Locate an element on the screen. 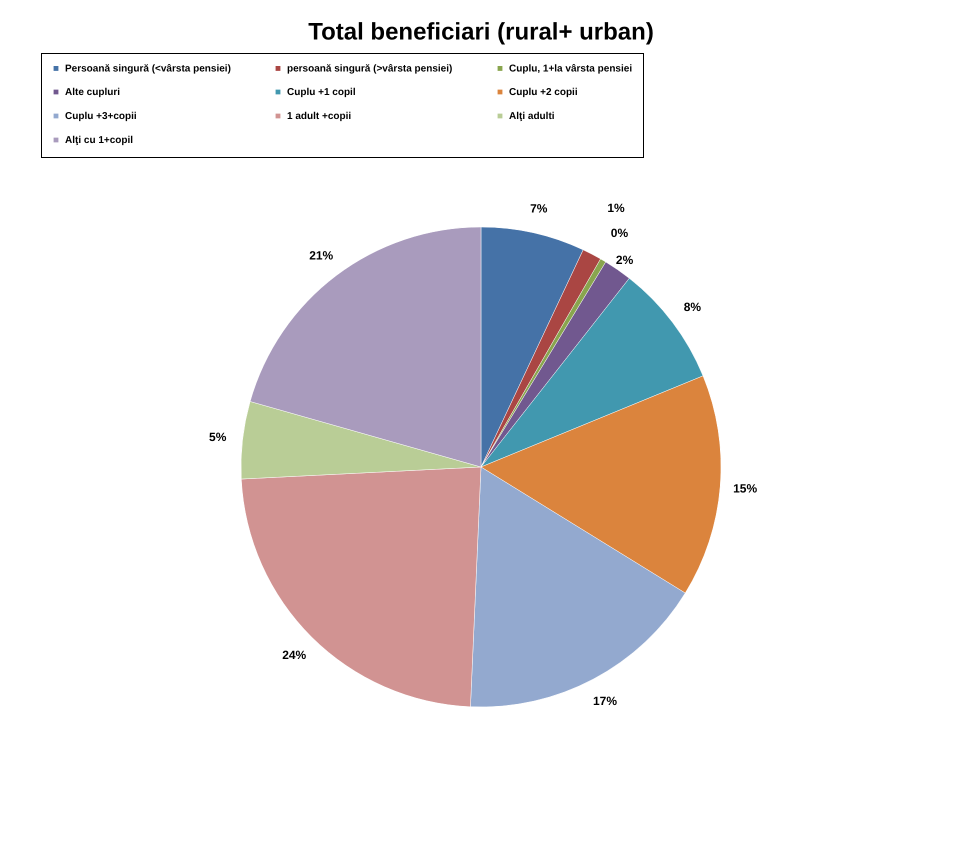  data-label: 0% is located at coordinates (619, 233).